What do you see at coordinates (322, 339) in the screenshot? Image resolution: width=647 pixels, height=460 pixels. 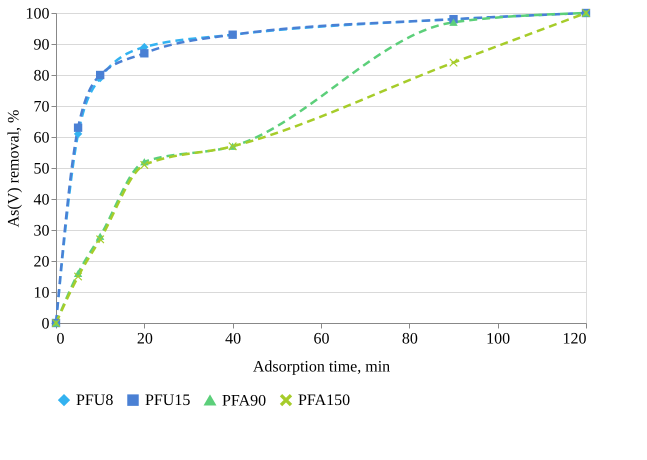 I see `x-tick-label: 60` at bounding box center [322, 339].